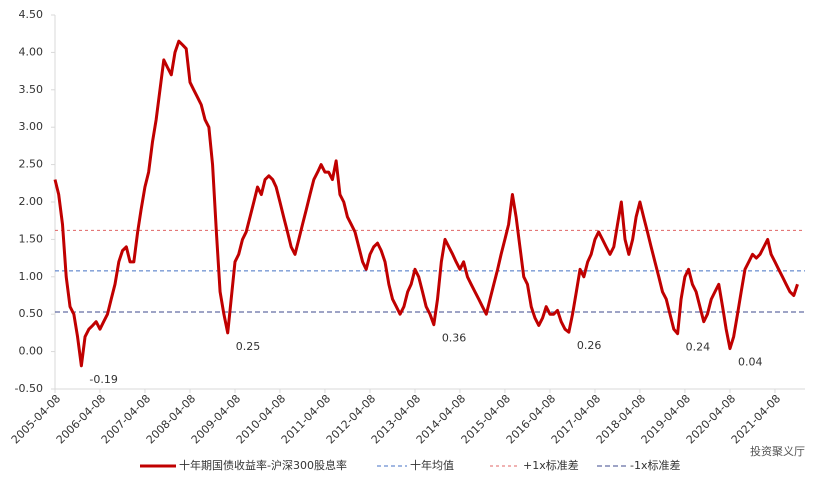 This screenshot has width=829, height=488. I want to click on legend-label: 十年期国债收益率-沪深300股息率, so click(263, 465).